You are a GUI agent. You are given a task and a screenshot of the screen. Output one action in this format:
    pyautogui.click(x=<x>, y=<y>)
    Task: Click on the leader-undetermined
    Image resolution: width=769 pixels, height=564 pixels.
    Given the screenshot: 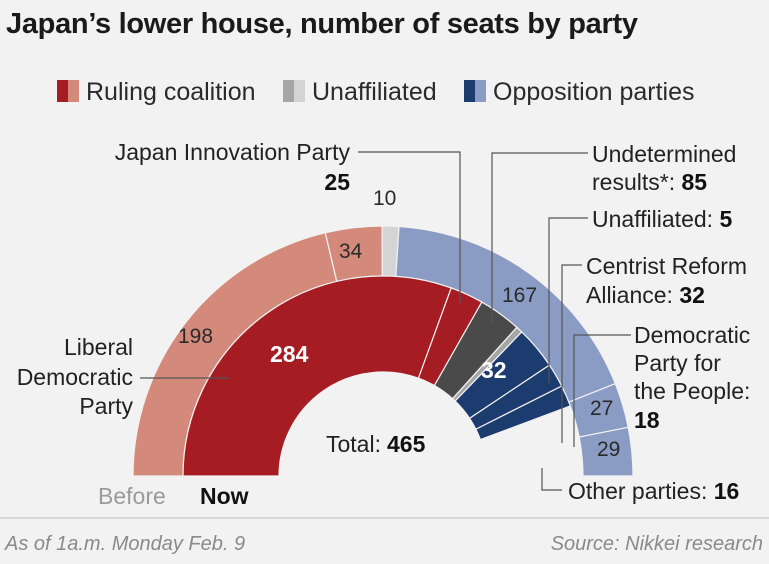 What is the action you would take?
    pyautogui.click(x=539, y=238)
    